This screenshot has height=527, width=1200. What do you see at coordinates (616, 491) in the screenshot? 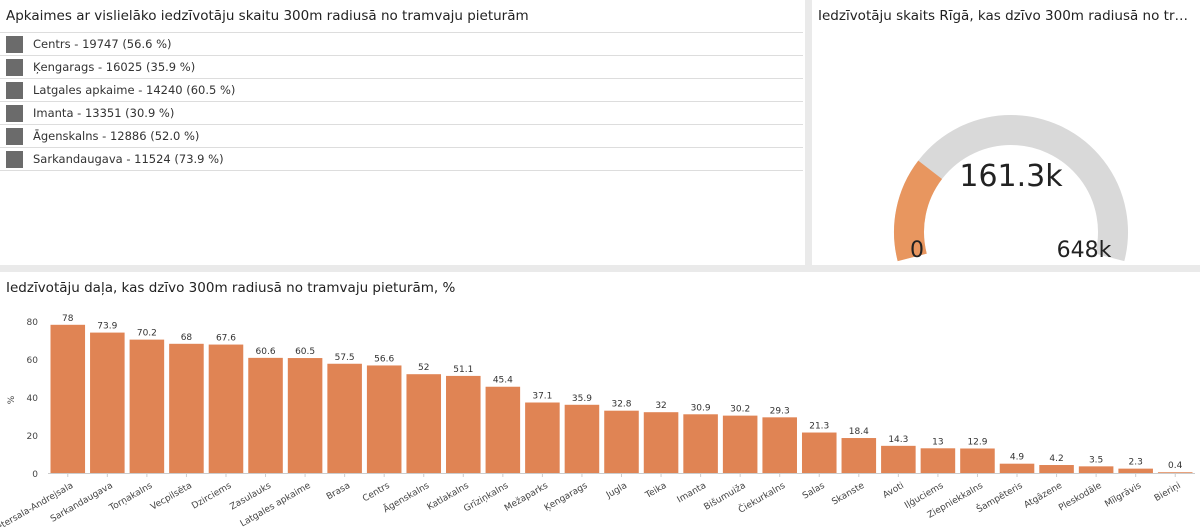
I see `x-tick-label: Jugla` at bounding box center [616, 491].